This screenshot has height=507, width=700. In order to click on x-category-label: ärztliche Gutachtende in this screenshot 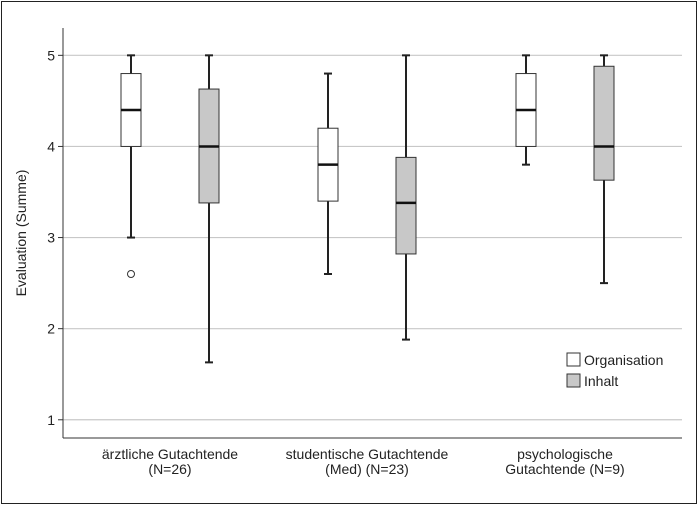, I will do `click(170, 454)`.